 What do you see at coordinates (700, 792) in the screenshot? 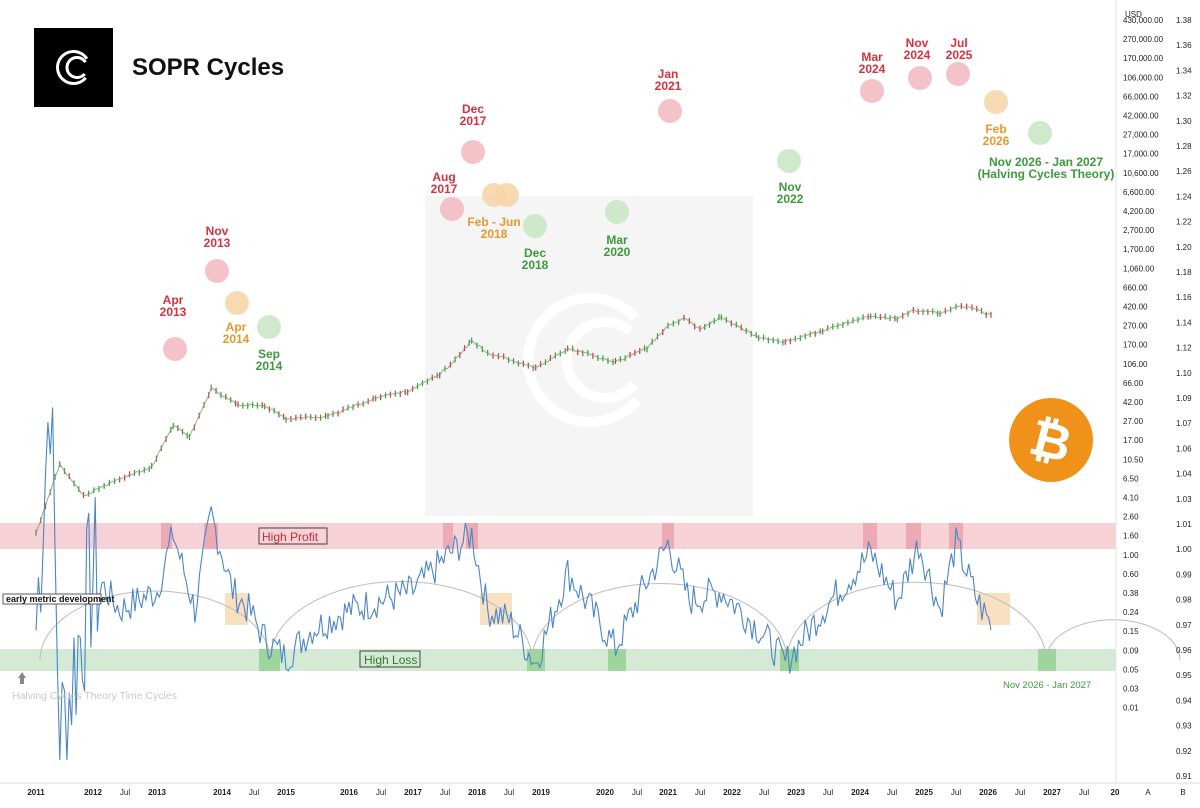
I see `x-tick-17: Jul` at bounding box center [700, 792].